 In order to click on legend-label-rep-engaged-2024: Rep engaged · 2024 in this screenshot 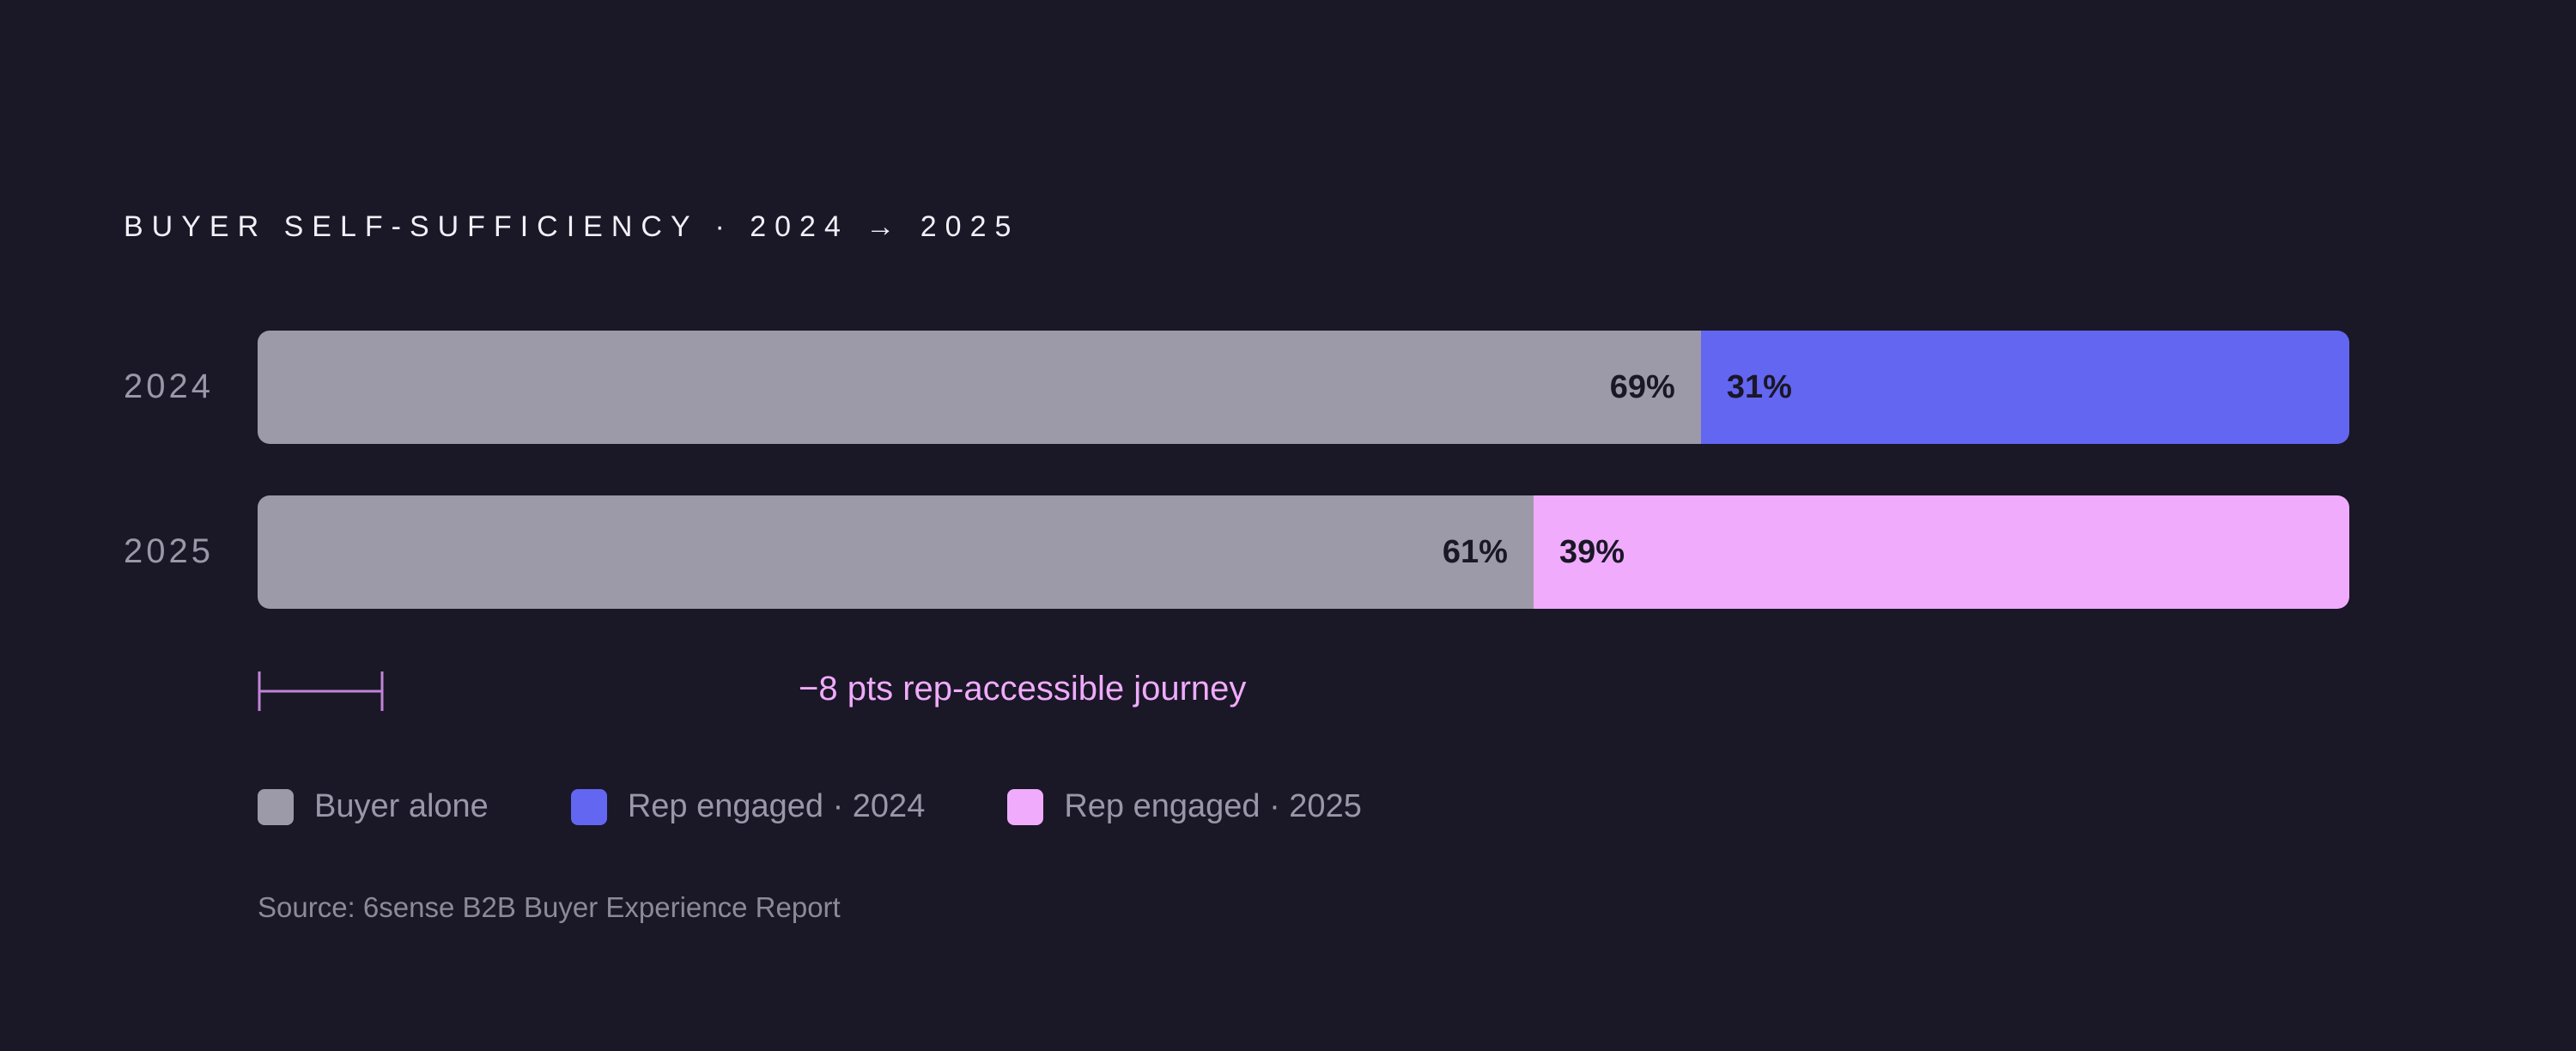, I will do `click(777, 806)`.